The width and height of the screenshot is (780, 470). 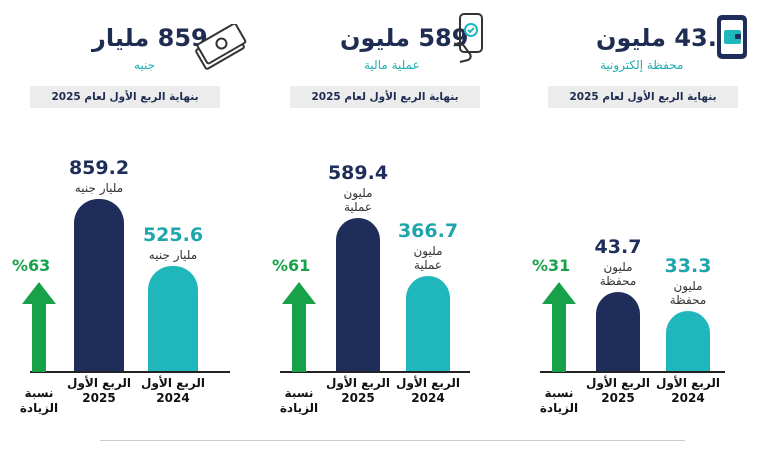 What do you see at coordinates (732, 37) in the screenshot?
I see `wallet-icon` at bounding box center [732, 37].